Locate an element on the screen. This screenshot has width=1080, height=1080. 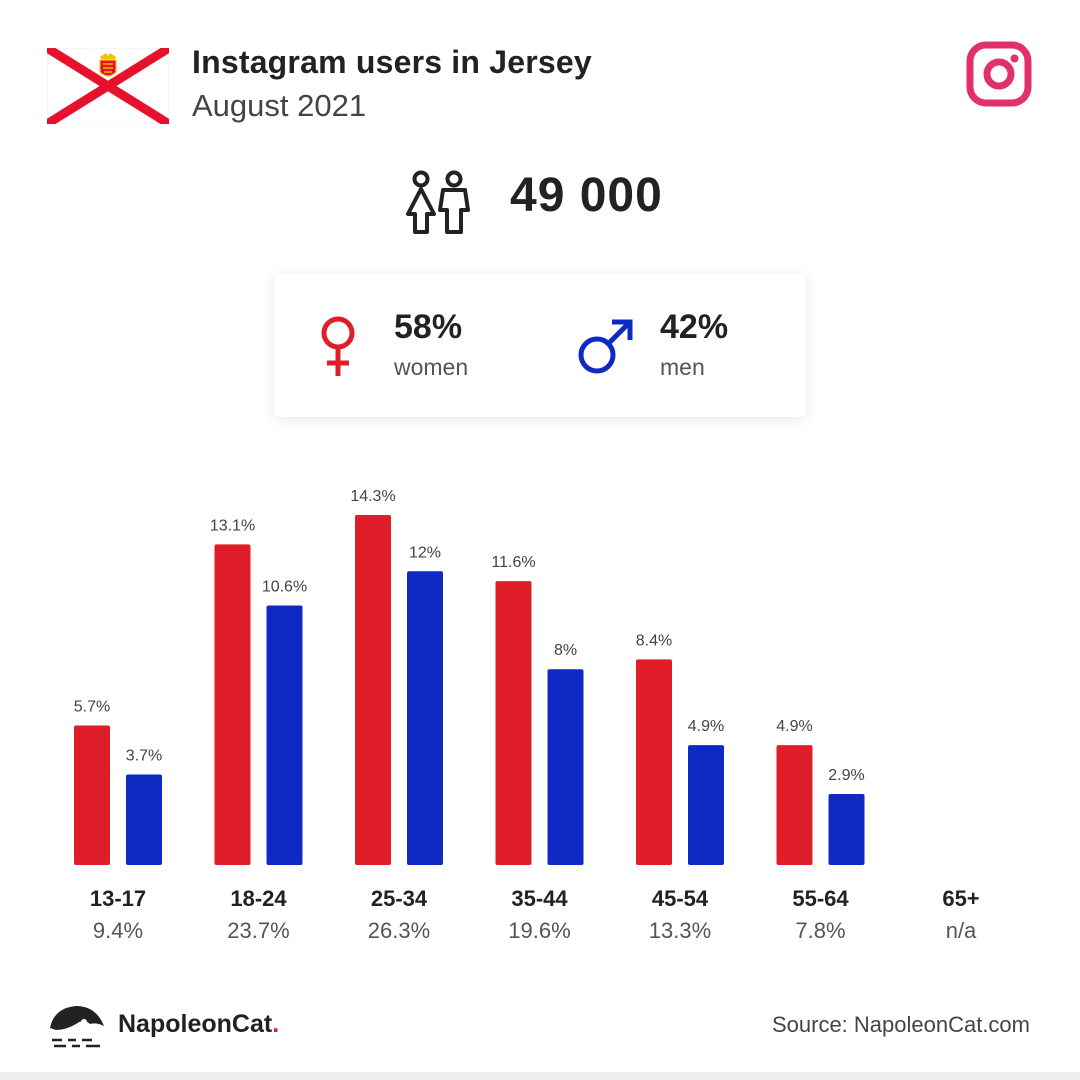
data-label-men-13-17: 3.7% is located at coordinates (144, 755).